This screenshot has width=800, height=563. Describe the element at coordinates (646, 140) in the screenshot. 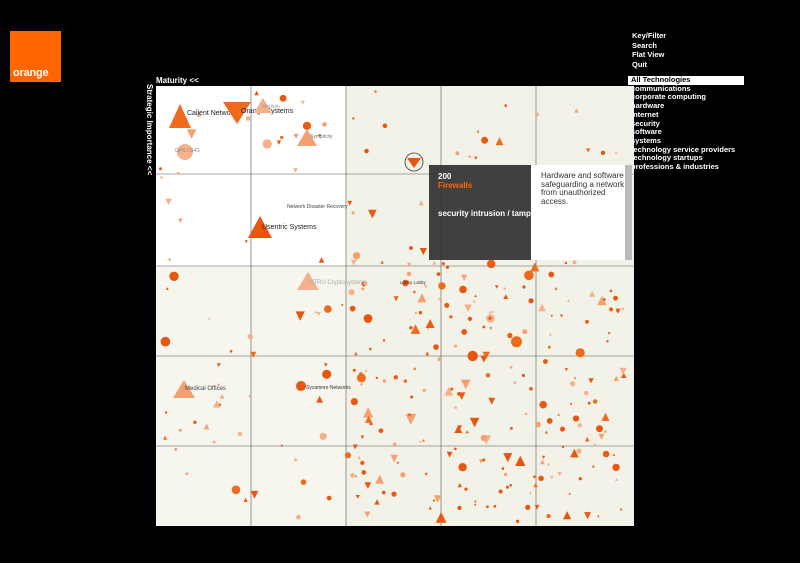

I see `filter-systems: systems` at that location.